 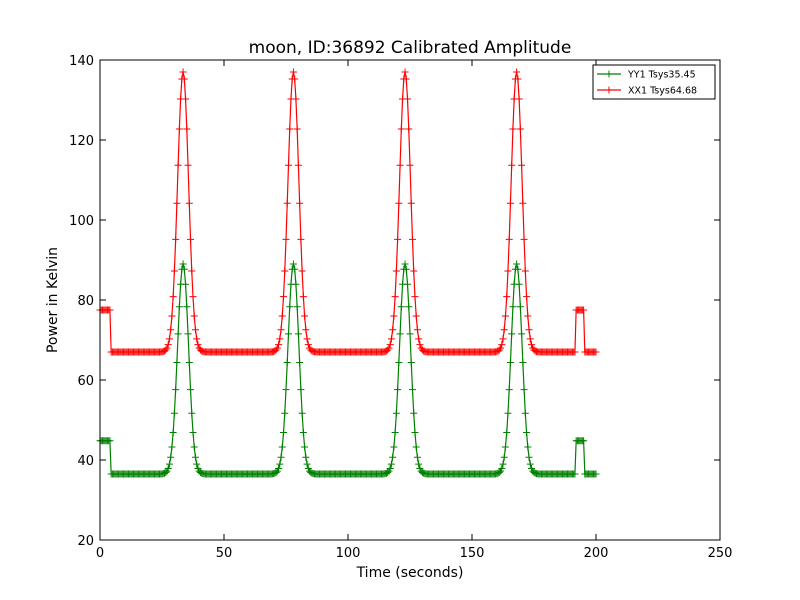 What do you see at coordinates (100, 553) in the screenshot?
I see `x-tick-label: 0` at bounding box center [100, 553].